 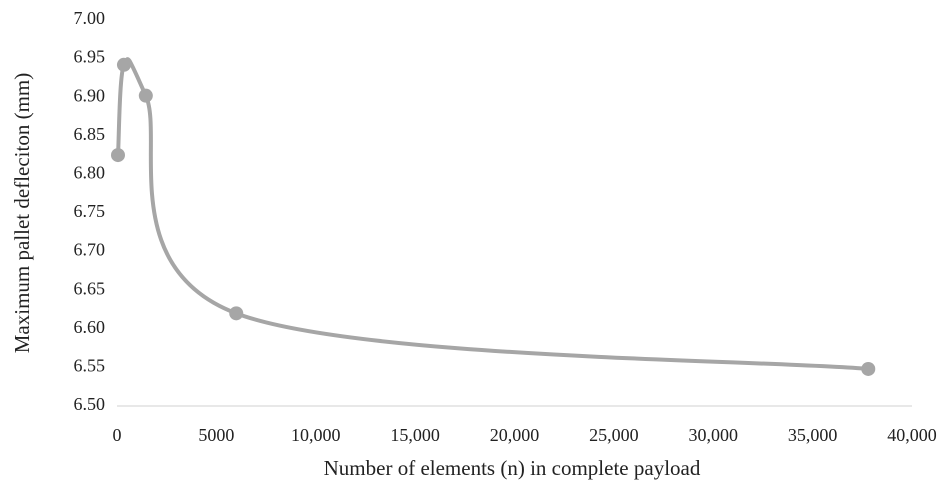 What do you see at coordinates (316, 435) in the screenshot?
I see `x-tick-label: 10,000` at bounding box center [316, 435].